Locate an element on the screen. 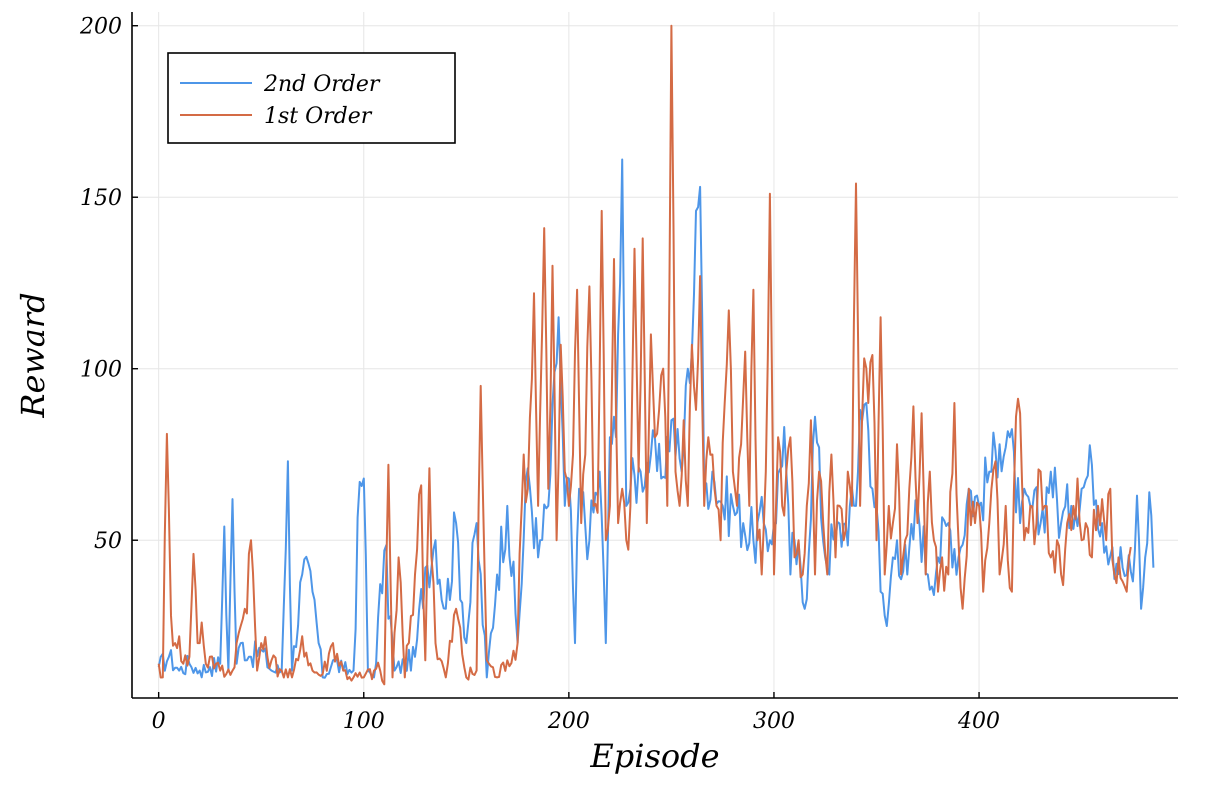  y-axis-title: Reward is located at coordinates (33, 355).